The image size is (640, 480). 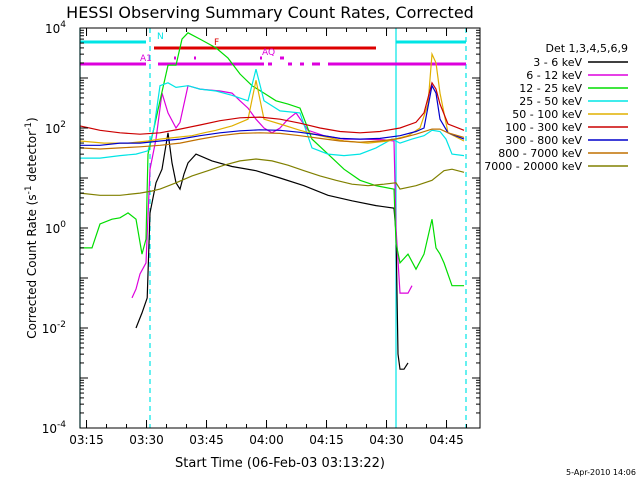 I want to click on y-axis-label-main: Corrected Count Rate (s, so click(x=32, y=266).